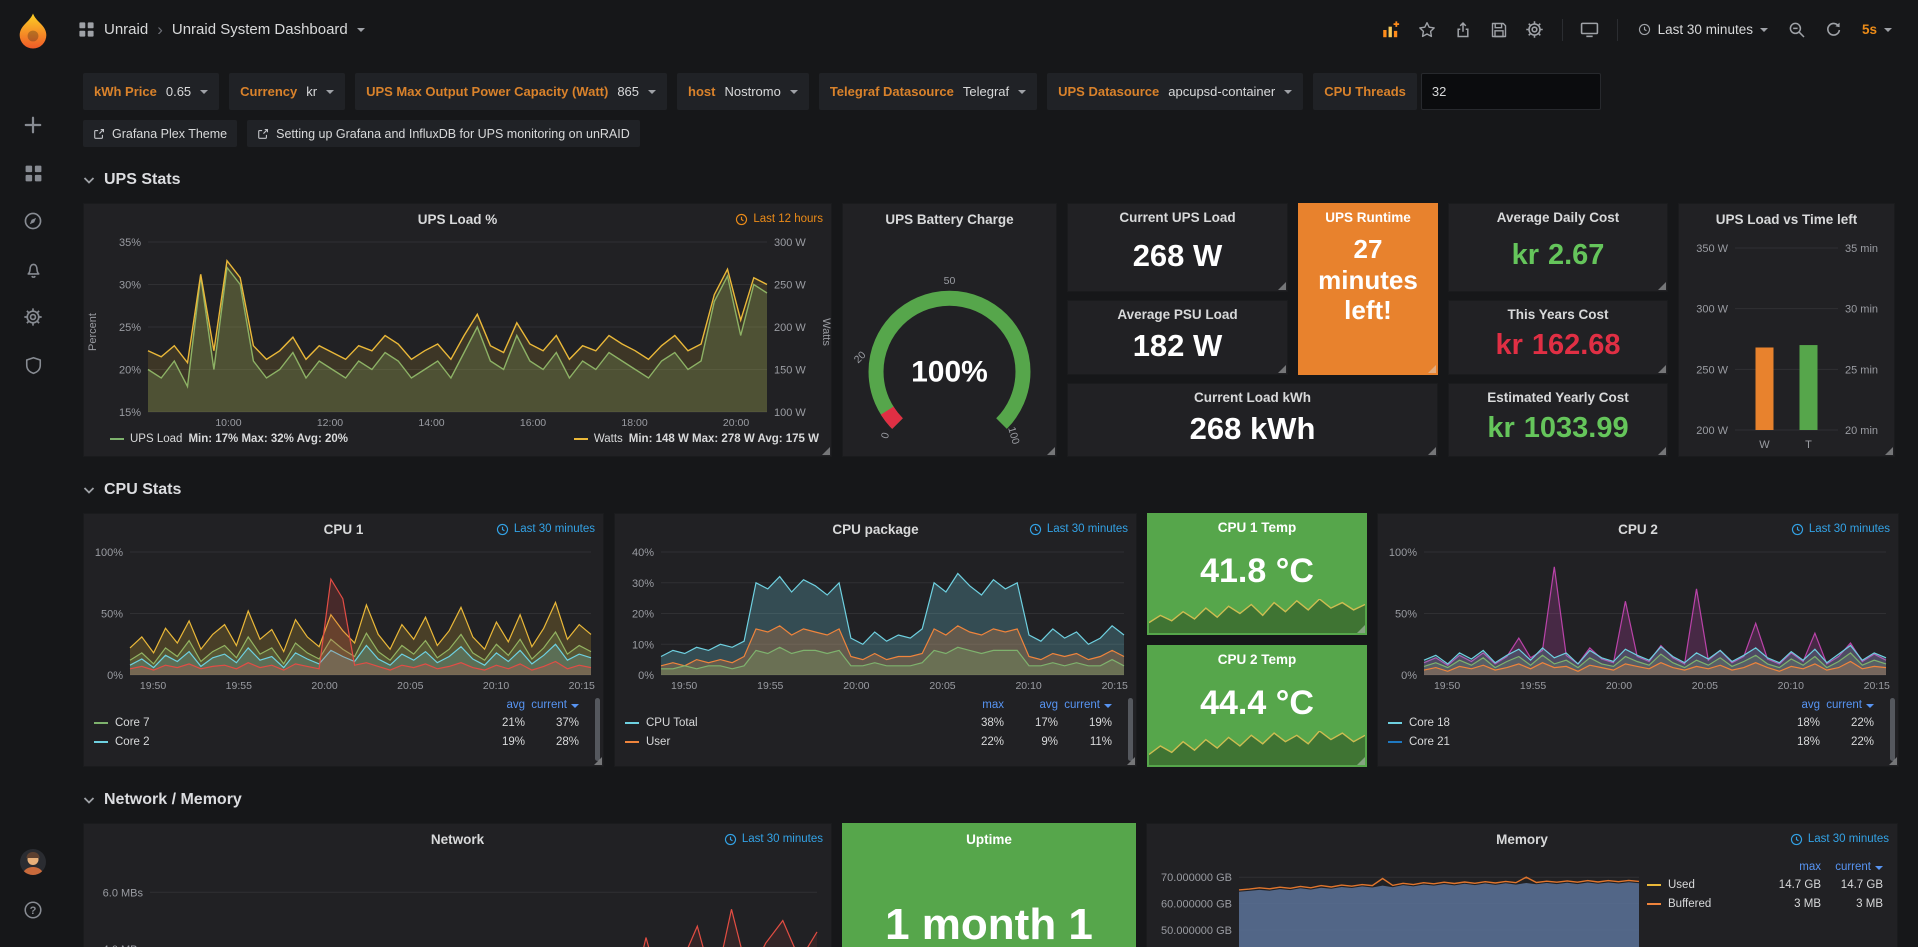  I want to click on panel-title: UPS Load %, so click(457, 219).